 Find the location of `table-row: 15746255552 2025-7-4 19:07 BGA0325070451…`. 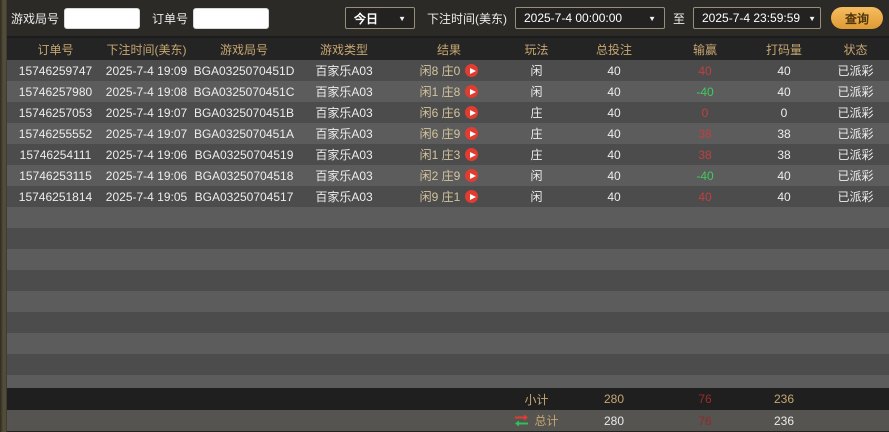

table-row: 15746255552 2025-7-4 19:07 BGA0325070451… is located at coordinates (448, 133).